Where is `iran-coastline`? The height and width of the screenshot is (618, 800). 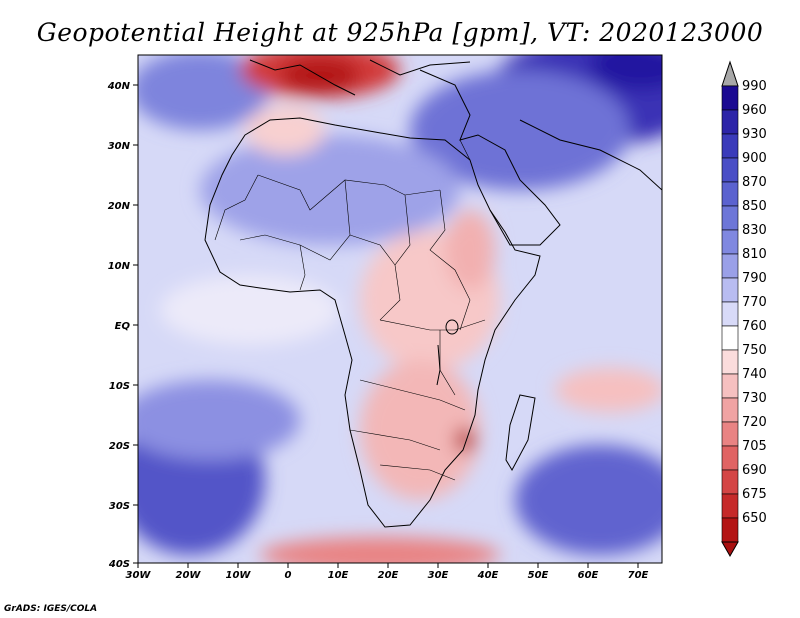
iran-coastline is located at coordinates (590, 155).